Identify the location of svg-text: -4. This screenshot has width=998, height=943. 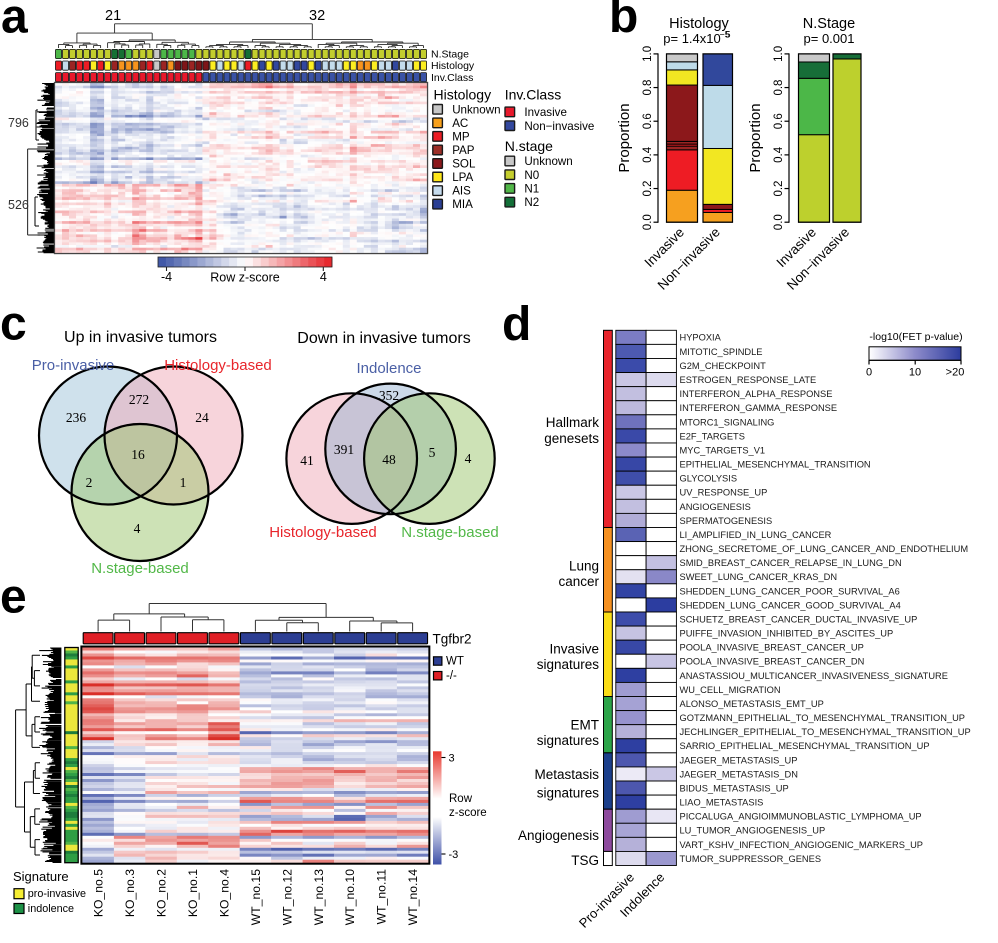
(166, 277).